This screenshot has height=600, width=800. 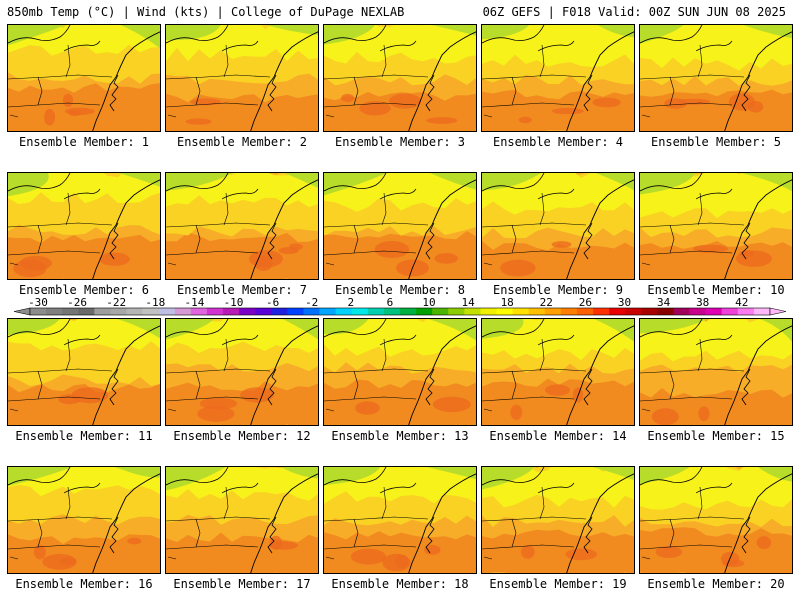 What do you see at coordinates (242, 584) in the screenshot?
I see `ensemble-member-label: Ensemble Member: 17` at bounding box center [242, 584].